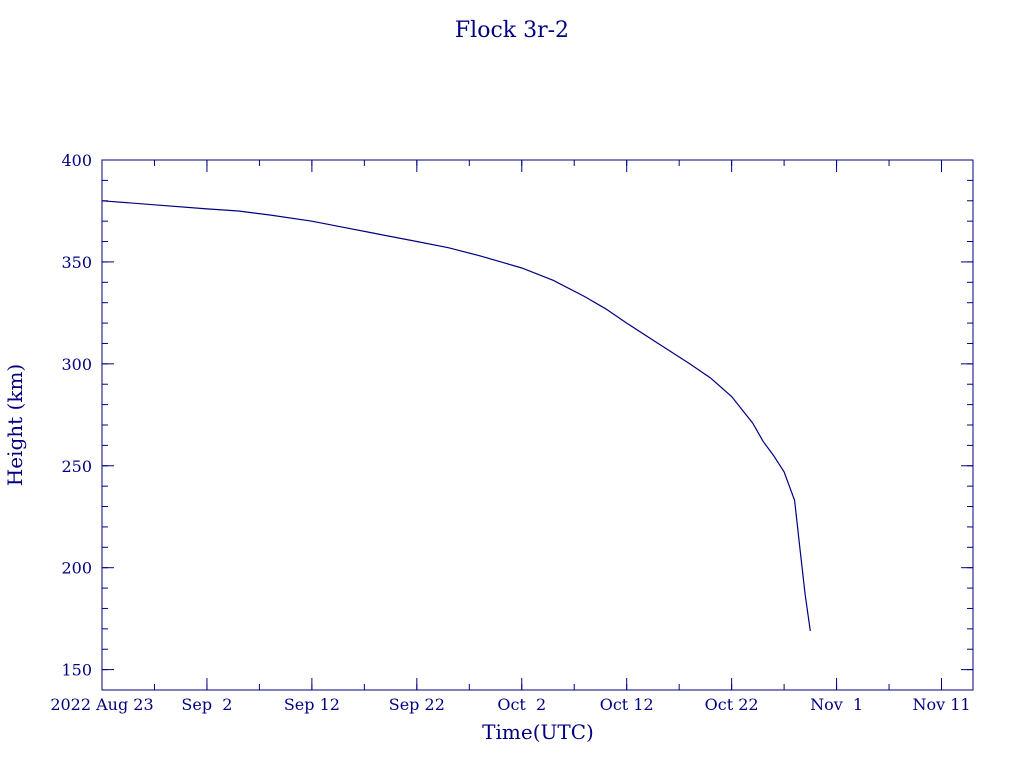 Image resolution: width=1024 pixels, height=768 pixels. What do you see at coordinates (76, 160) in the screenshot?
I see `y-tick-label: 400` at bounding box center [76, 160].